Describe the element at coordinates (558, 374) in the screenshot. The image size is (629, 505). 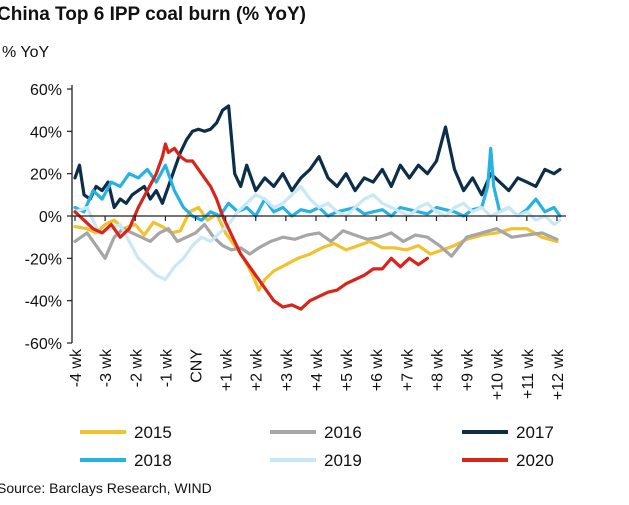
I see `x-tick-label: +12 wk` at that location.